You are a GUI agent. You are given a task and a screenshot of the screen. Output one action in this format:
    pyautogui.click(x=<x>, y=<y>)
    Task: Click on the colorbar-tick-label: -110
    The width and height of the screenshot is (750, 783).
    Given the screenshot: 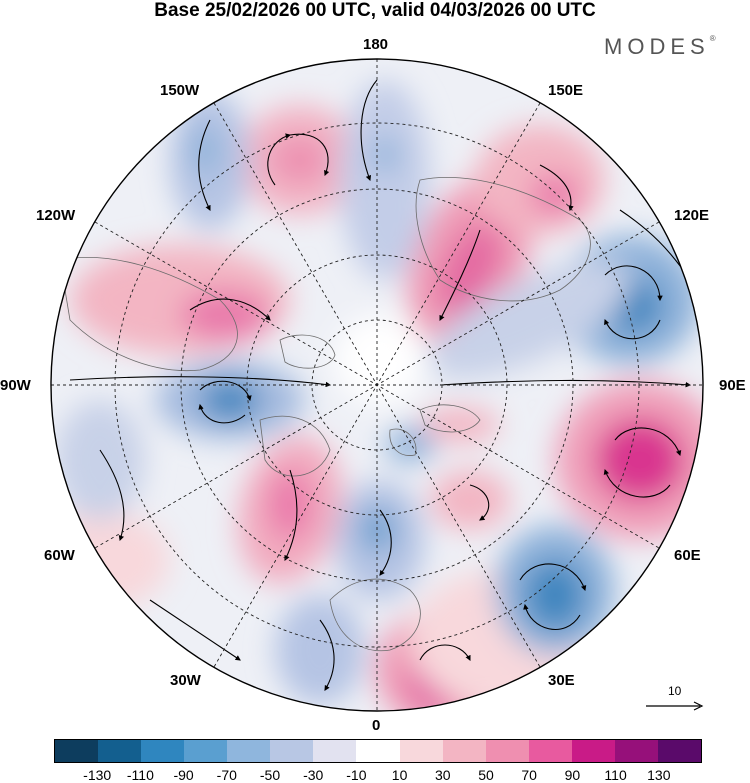 What is the action you would take?
    pyautogui.click(x=140, y=775)
    